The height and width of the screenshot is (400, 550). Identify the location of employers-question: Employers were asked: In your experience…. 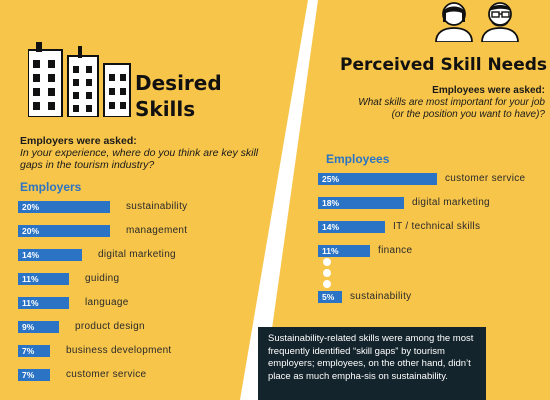
(140, 153).